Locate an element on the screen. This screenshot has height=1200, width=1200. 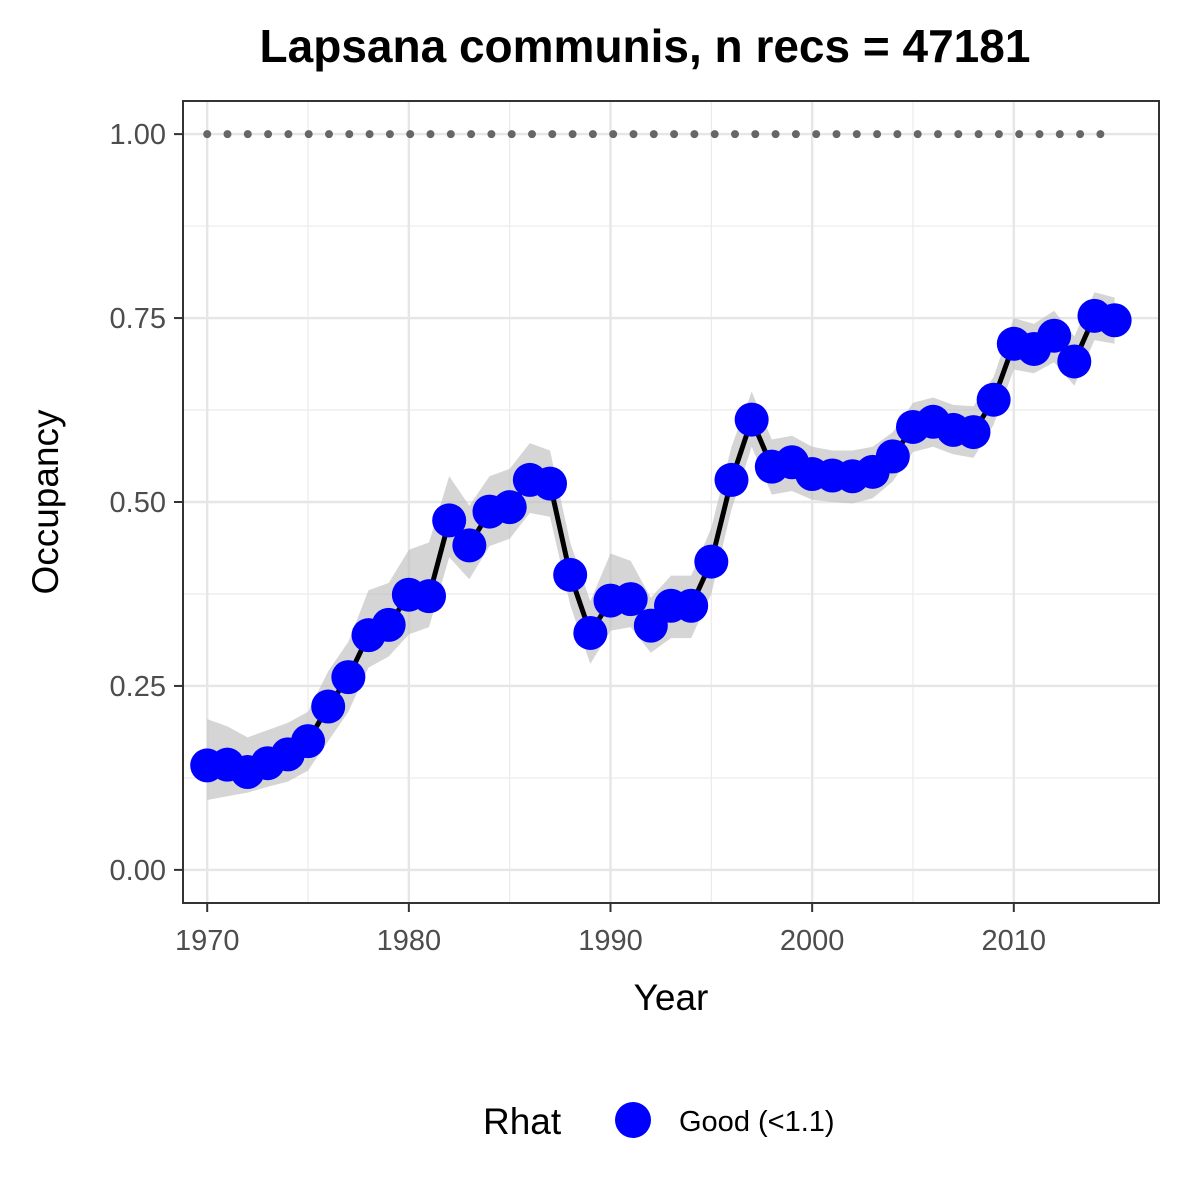
chart-title: Lapsana communis, n recs = 47181 is located at coordinates (645, 46).